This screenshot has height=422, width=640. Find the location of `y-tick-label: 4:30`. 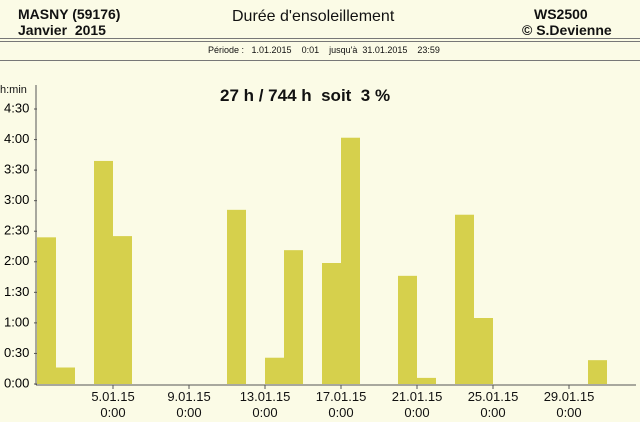

y-tick-label: 4:30 is located at coordinates (16, 107).